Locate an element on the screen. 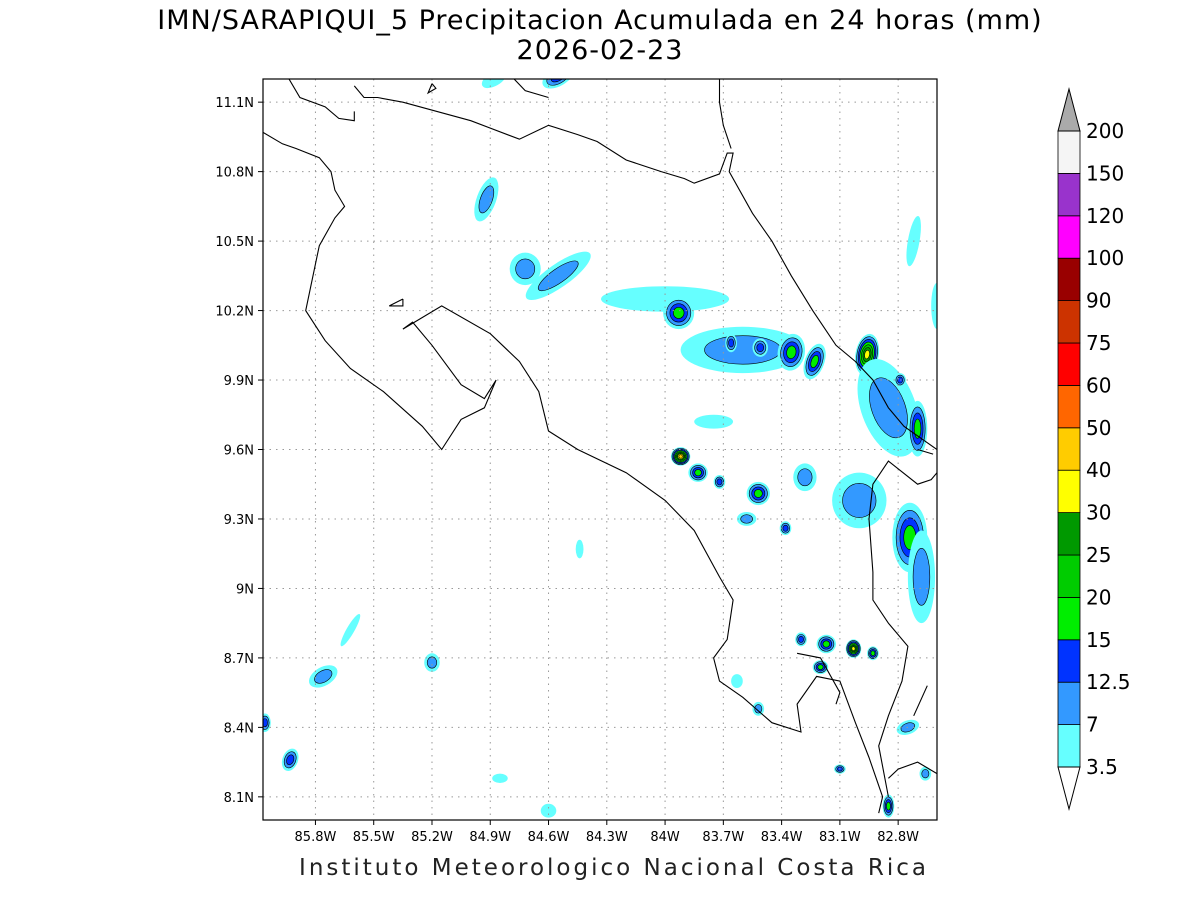 The image size is (1200, 900). colorbar-min-arrow is located at coordinates (1069, 788).